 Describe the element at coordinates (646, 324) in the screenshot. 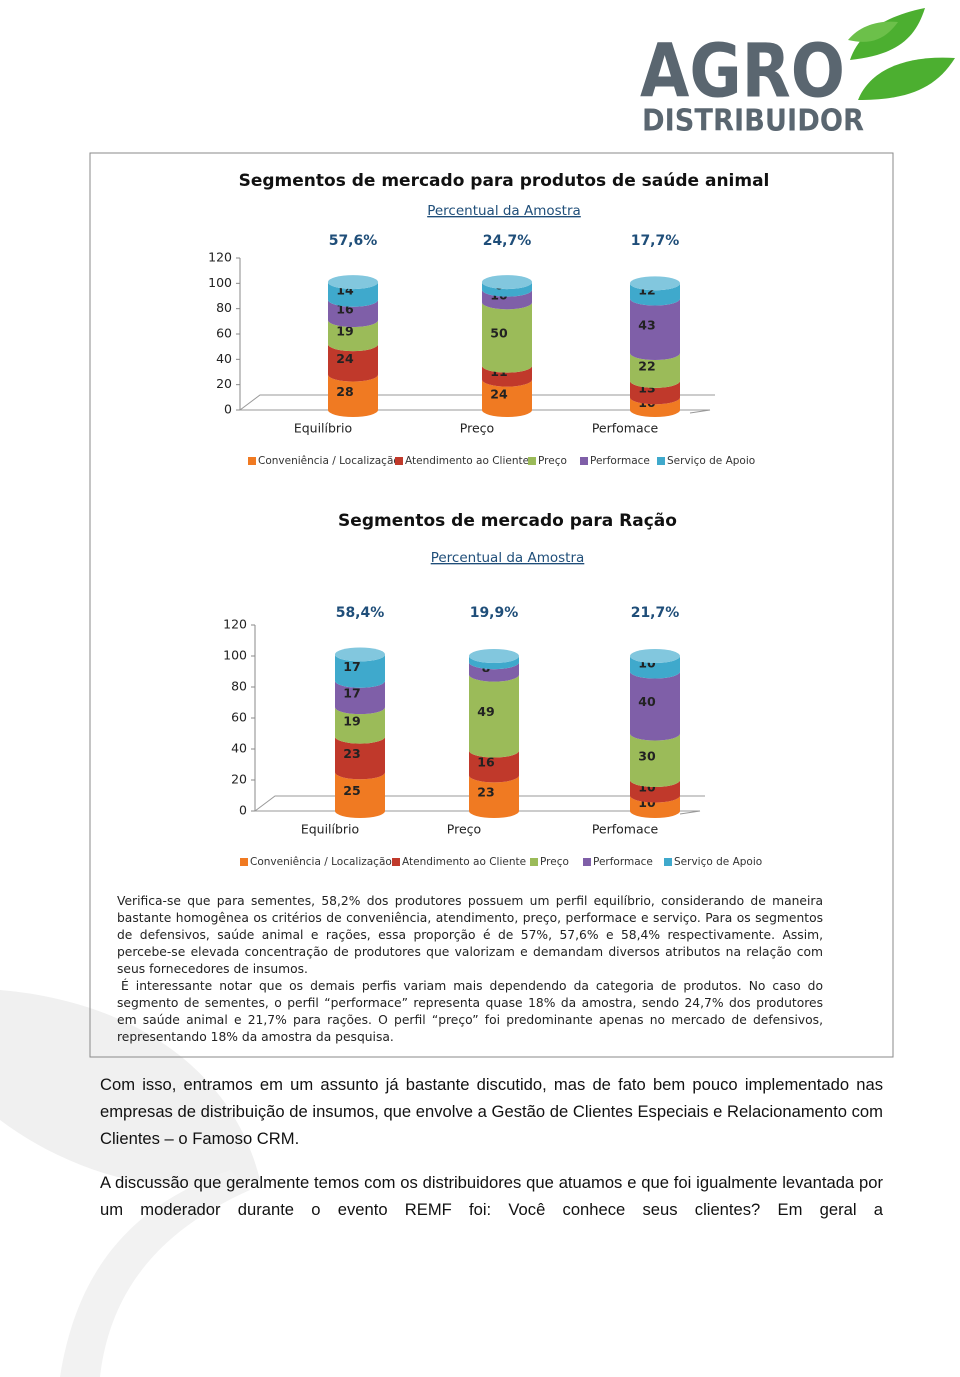

I see `data-label: 43` at that location.